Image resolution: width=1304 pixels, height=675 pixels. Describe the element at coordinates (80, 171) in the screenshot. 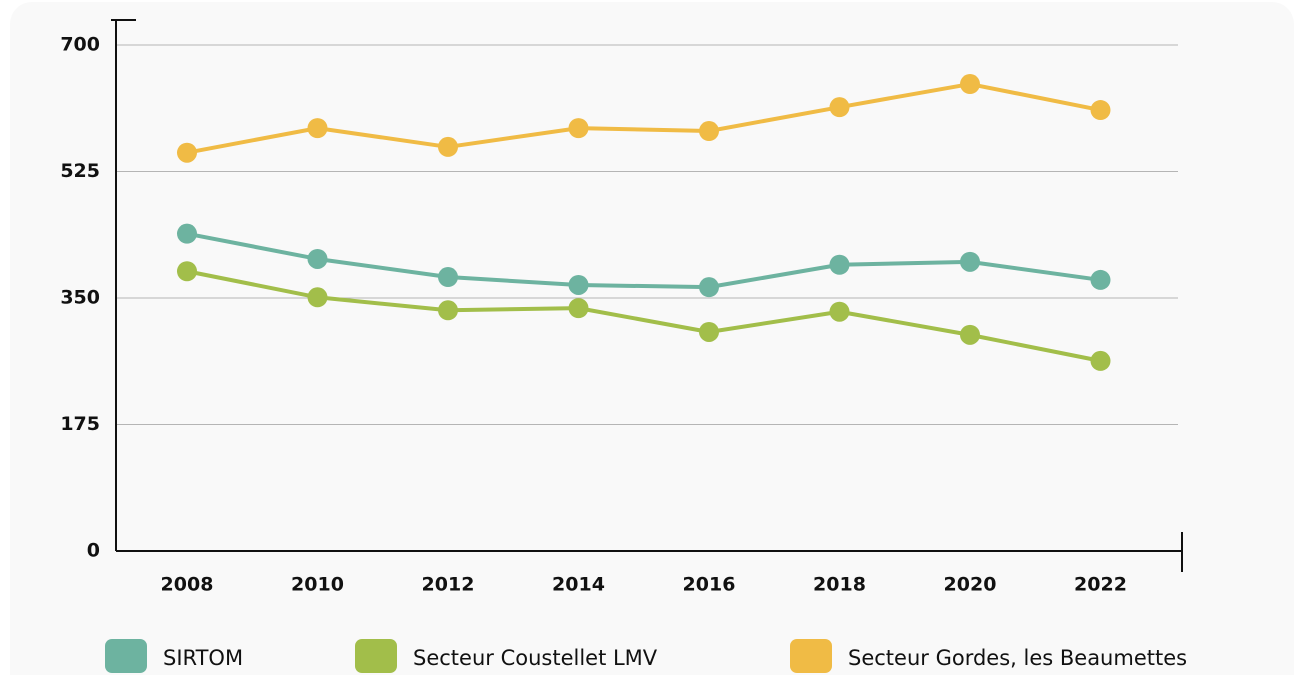

I see `y-tick-label: 525` at that location.